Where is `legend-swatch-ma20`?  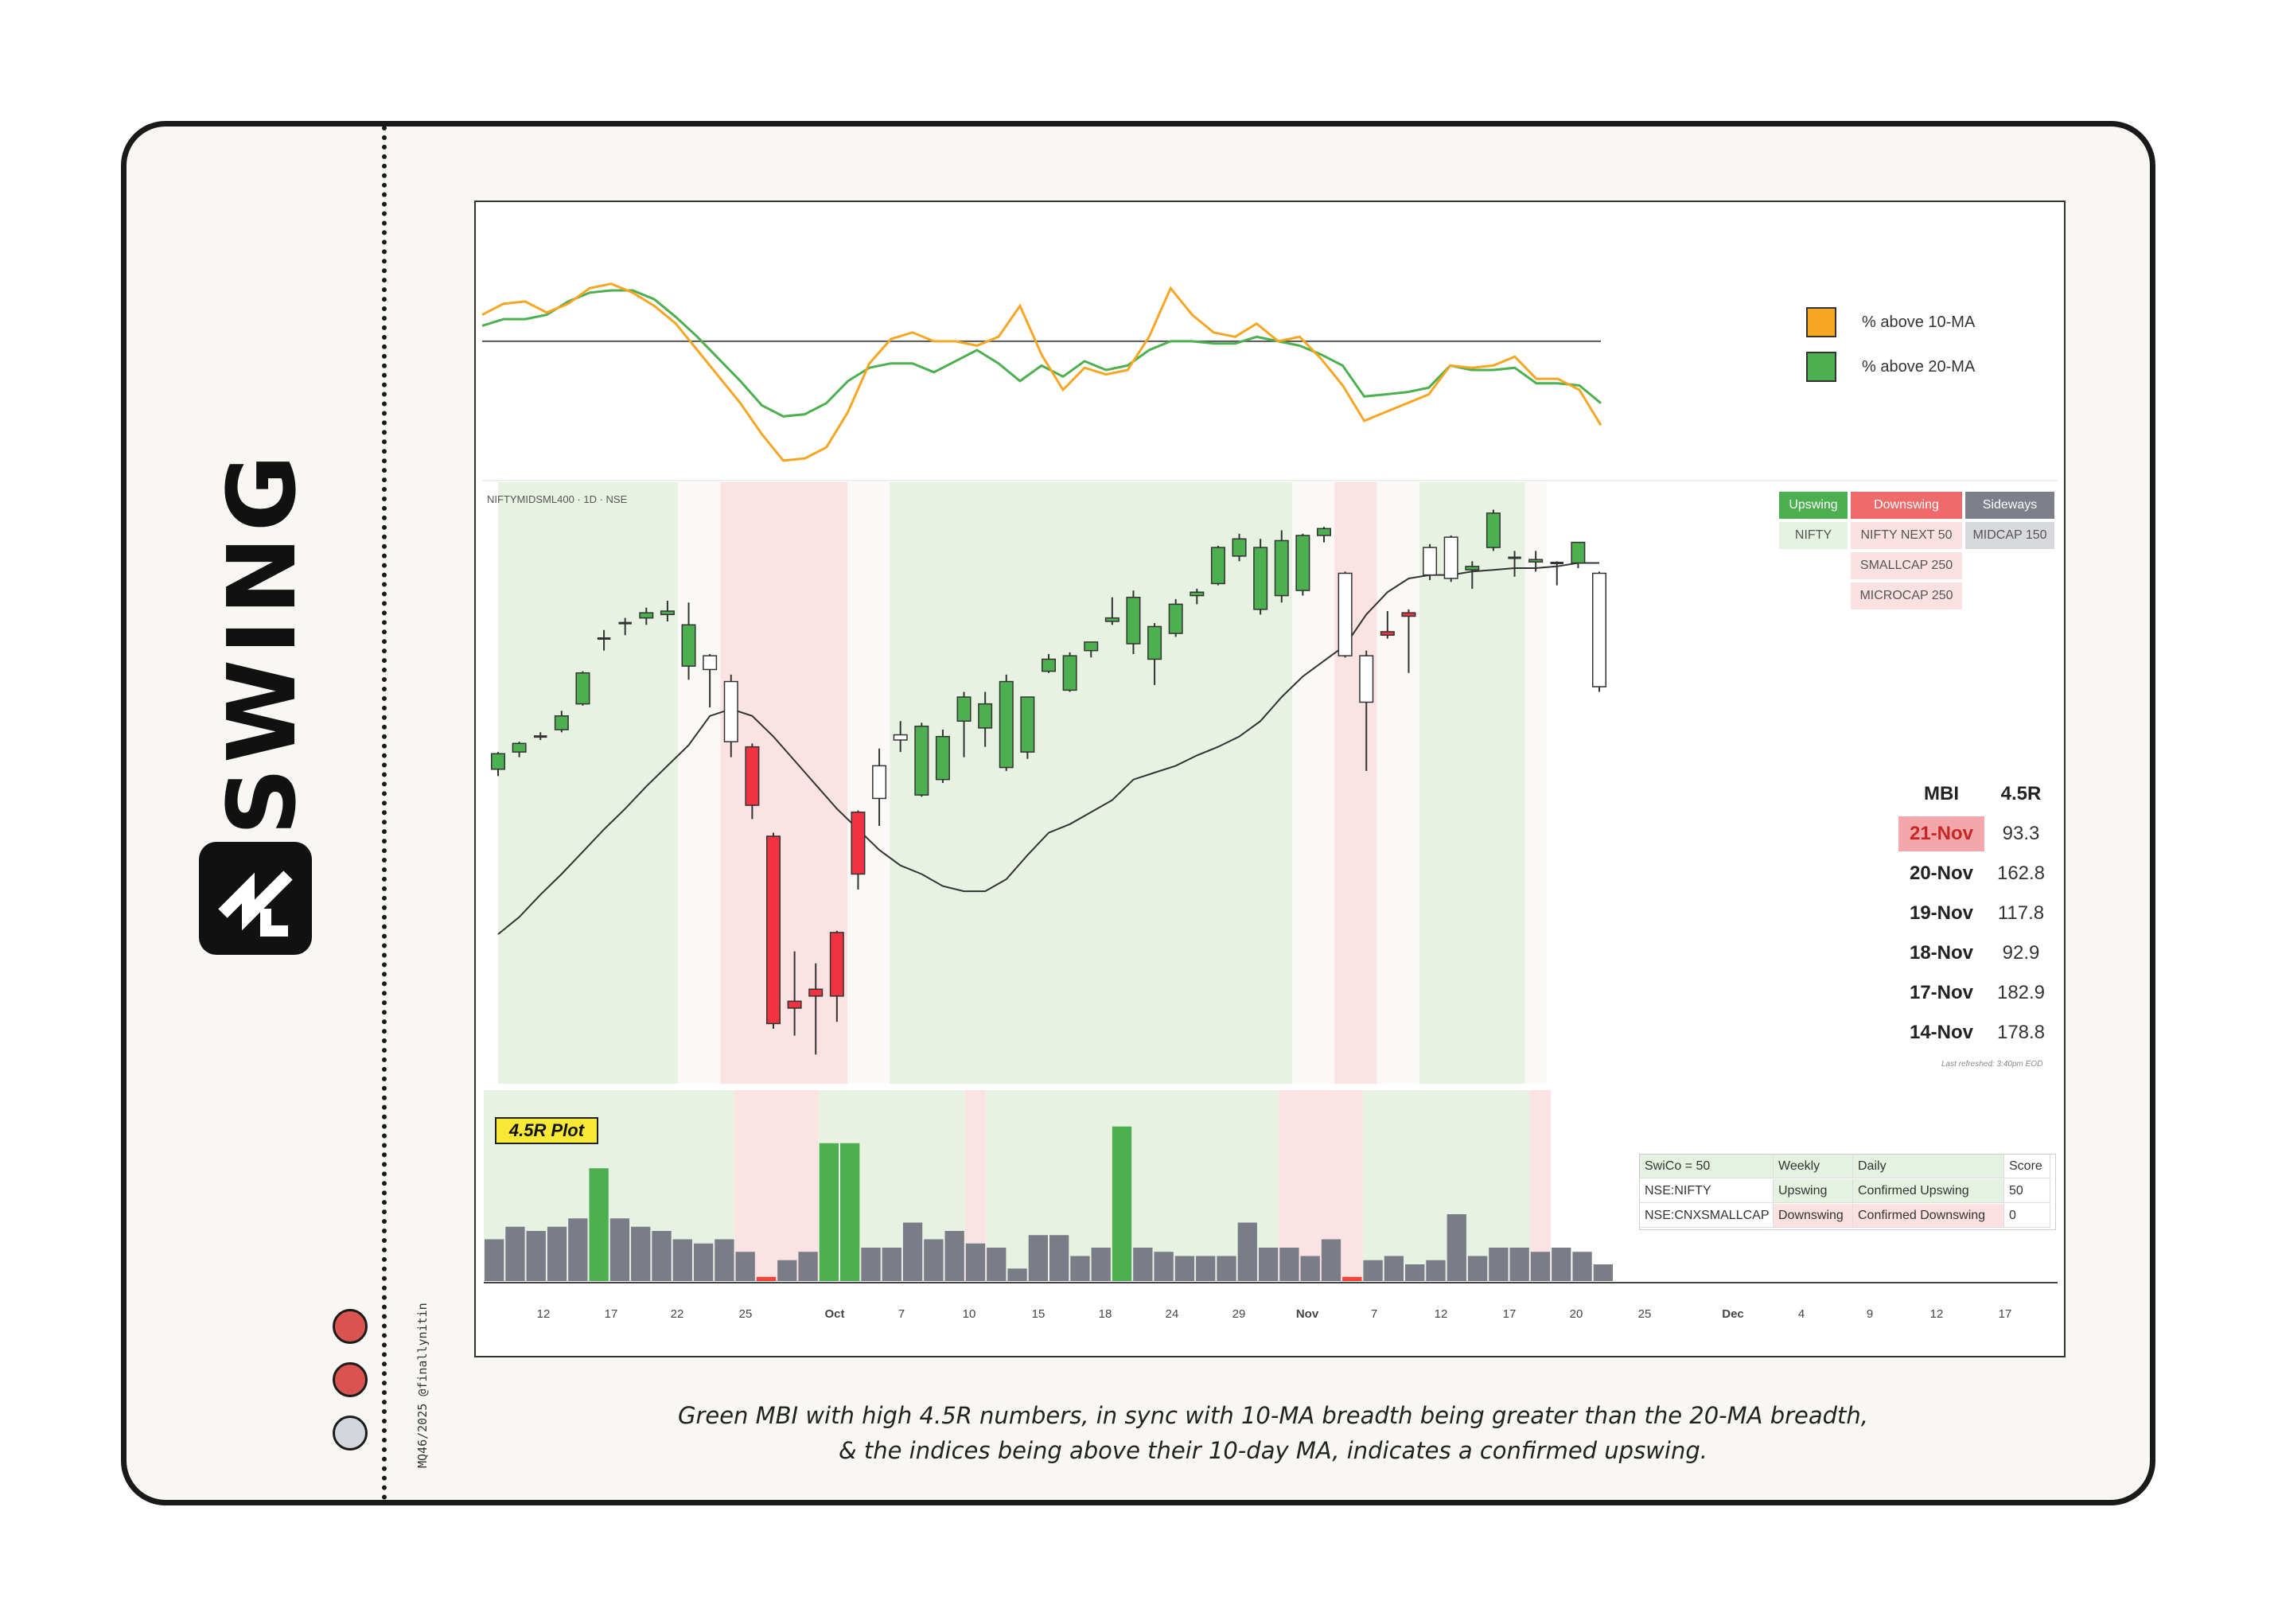 legend-swatch-ma20 is located at coordinates (1821, 367).